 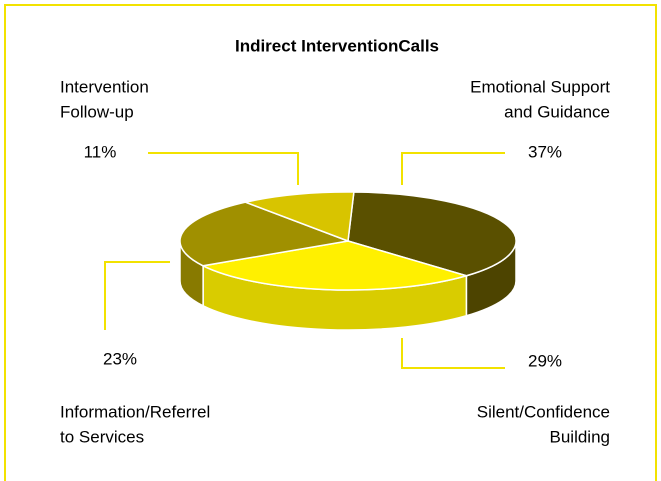 I want to click on category-label: Silent/Confidence, so click(x=543, y=411).